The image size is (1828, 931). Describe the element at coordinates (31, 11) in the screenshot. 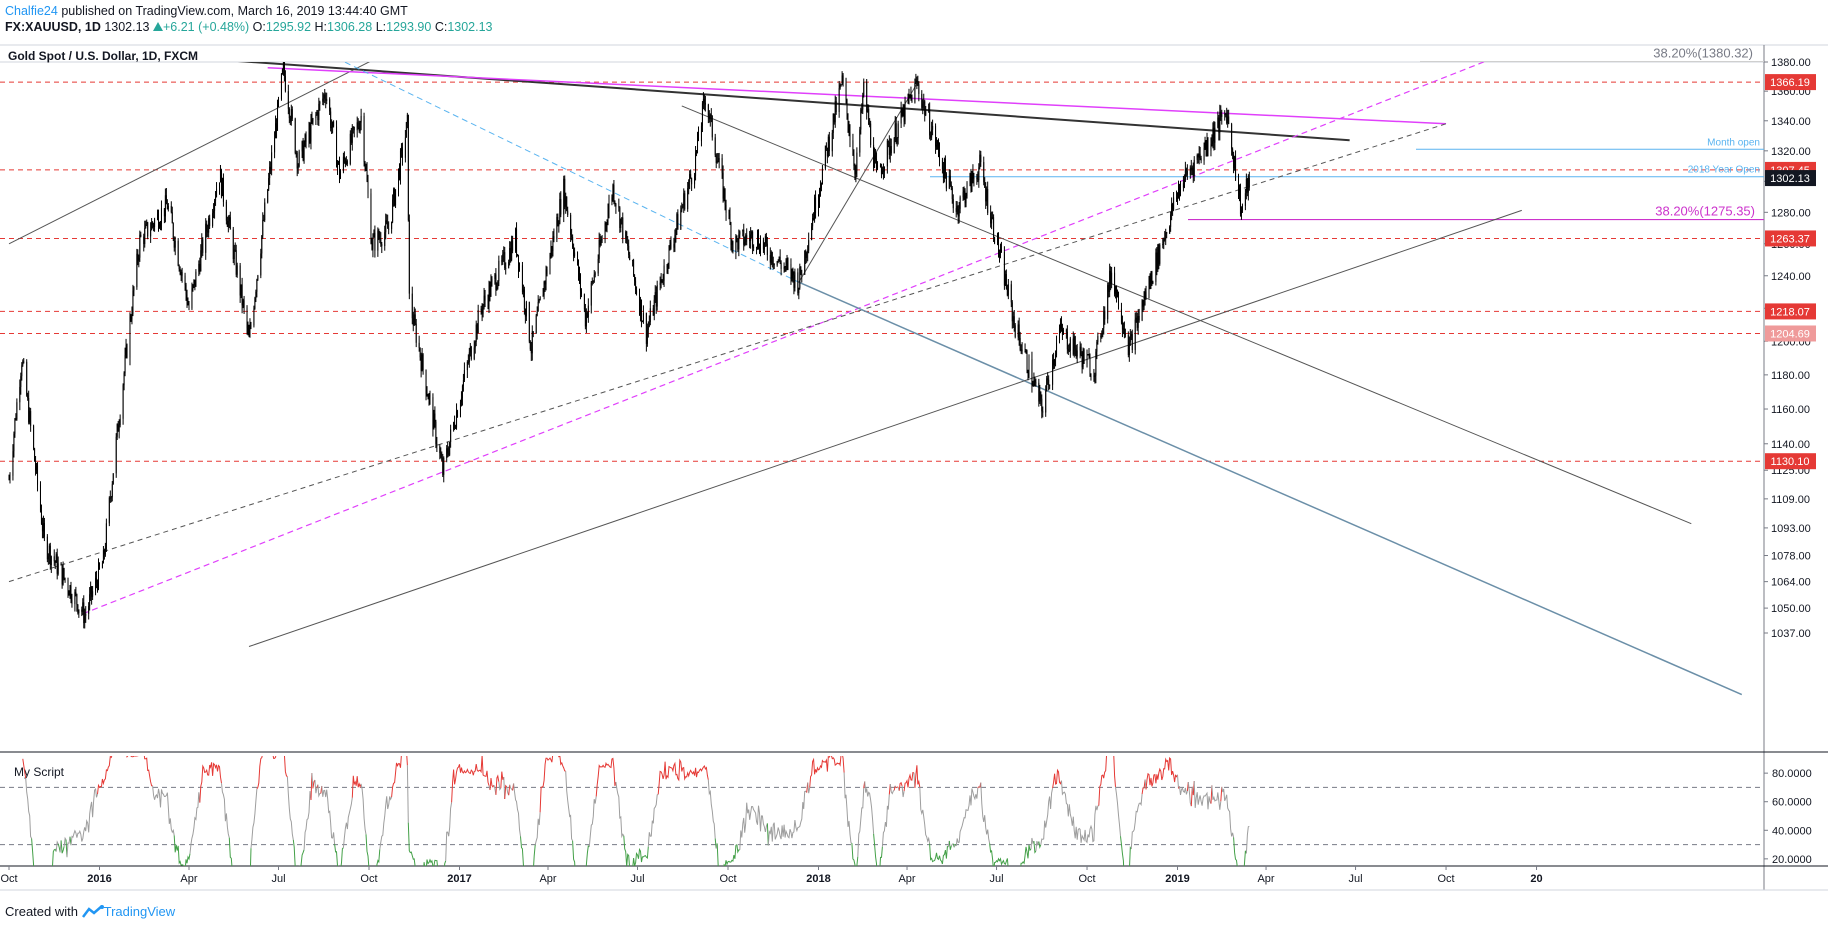

I see `author-link: Chalfie24` at that location.